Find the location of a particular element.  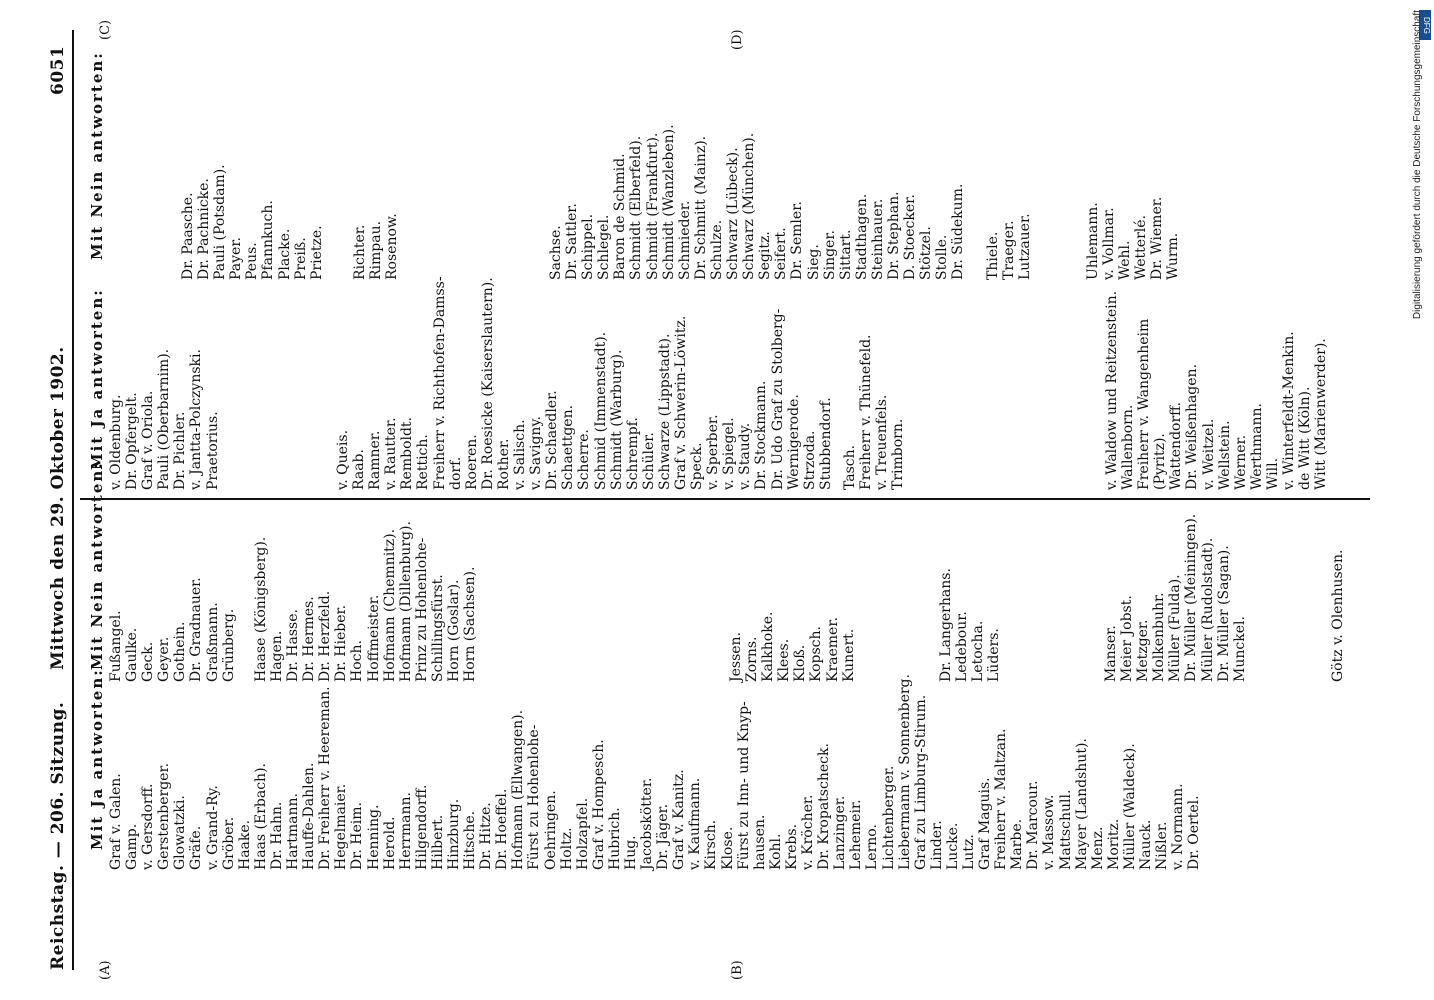

member-name: Prinz zu Hohenlohe- is located at coordinates (421, 609).